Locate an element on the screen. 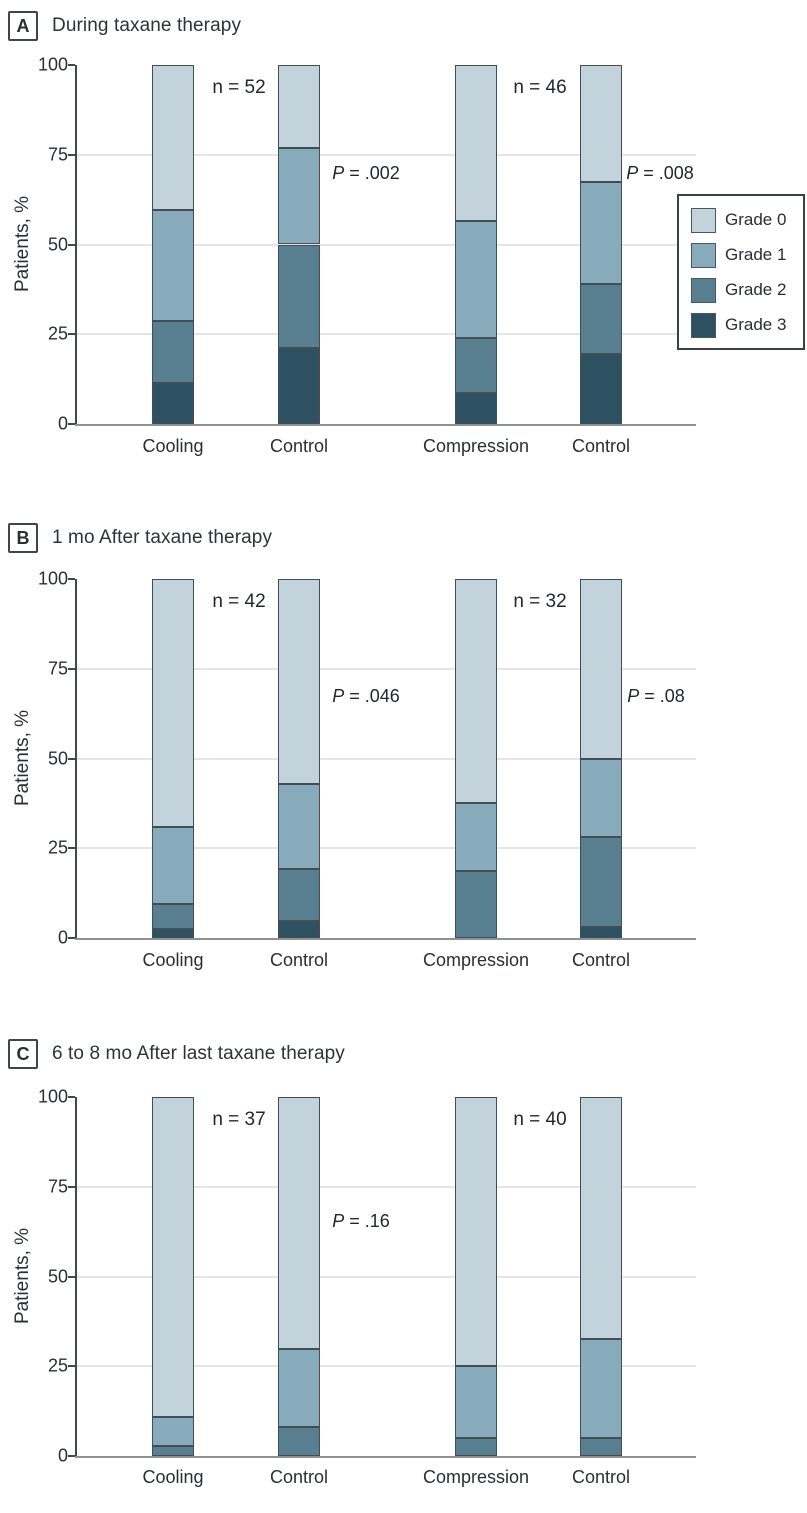  panel-b-letter: B is located at coordinates (23, 538).